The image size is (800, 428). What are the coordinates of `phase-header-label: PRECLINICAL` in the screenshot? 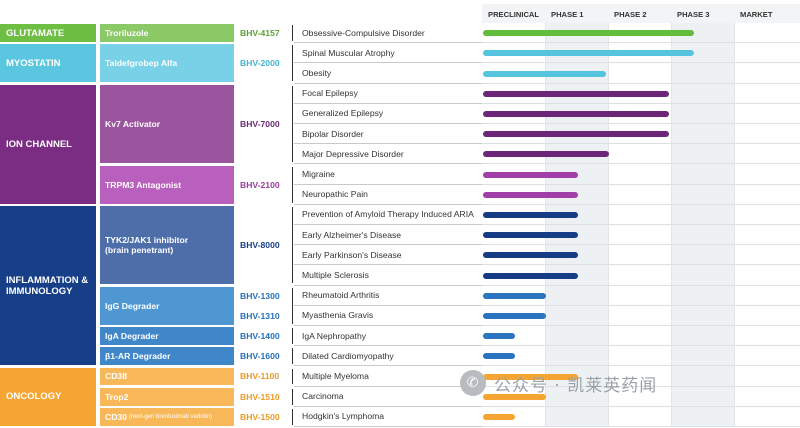 It's located at (514, 14).